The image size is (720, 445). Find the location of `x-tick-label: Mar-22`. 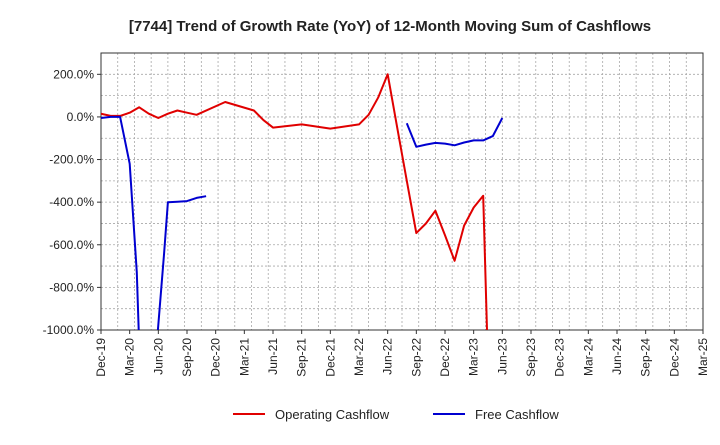

x-tick-label: Mar-22 is located at coordinates (359, 357).